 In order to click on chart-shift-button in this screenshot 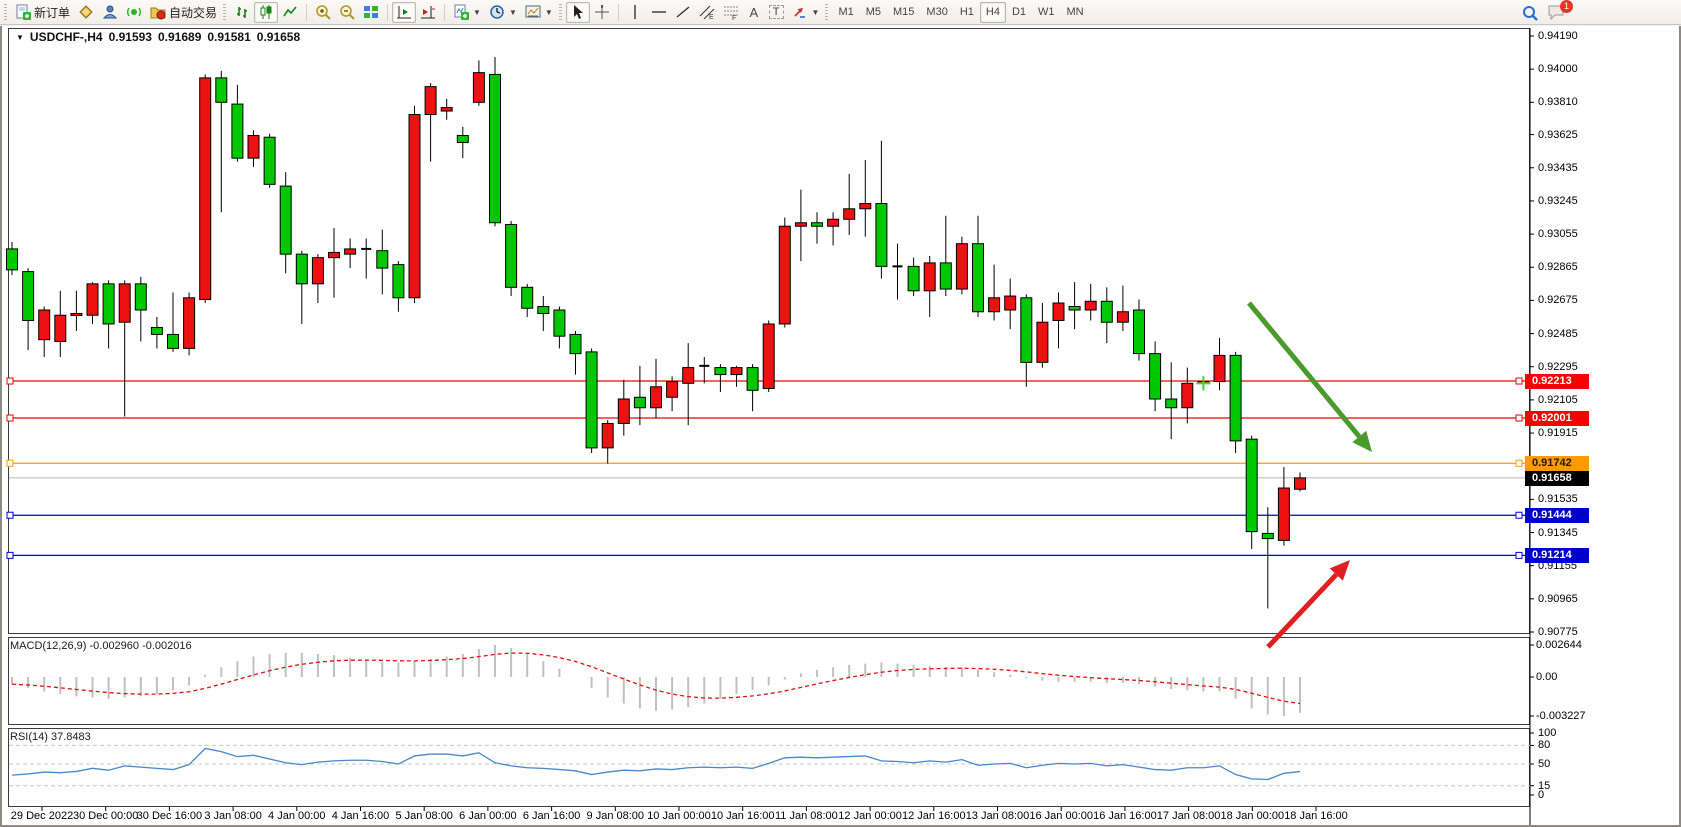, I will do `click(428, 12)`.